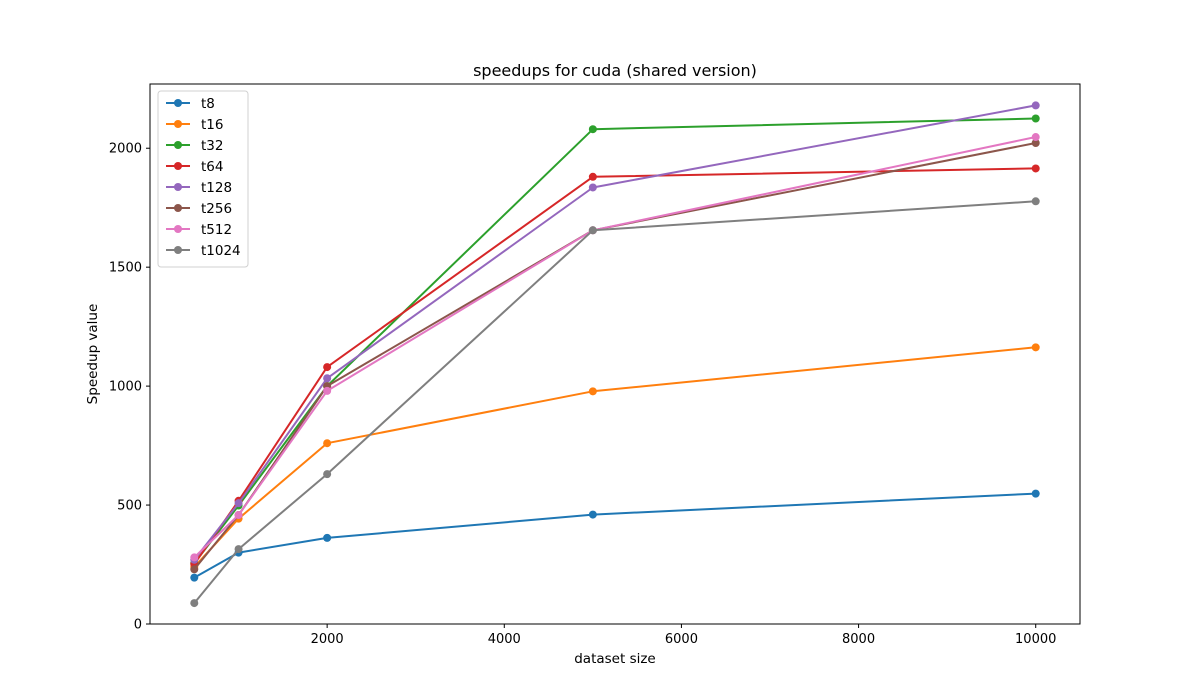 This screenshot has height=700, width=1200. Describe the element at coordinates (93, 354) in the screenshot. I see `y-axis-title: Speedup value` at that location.